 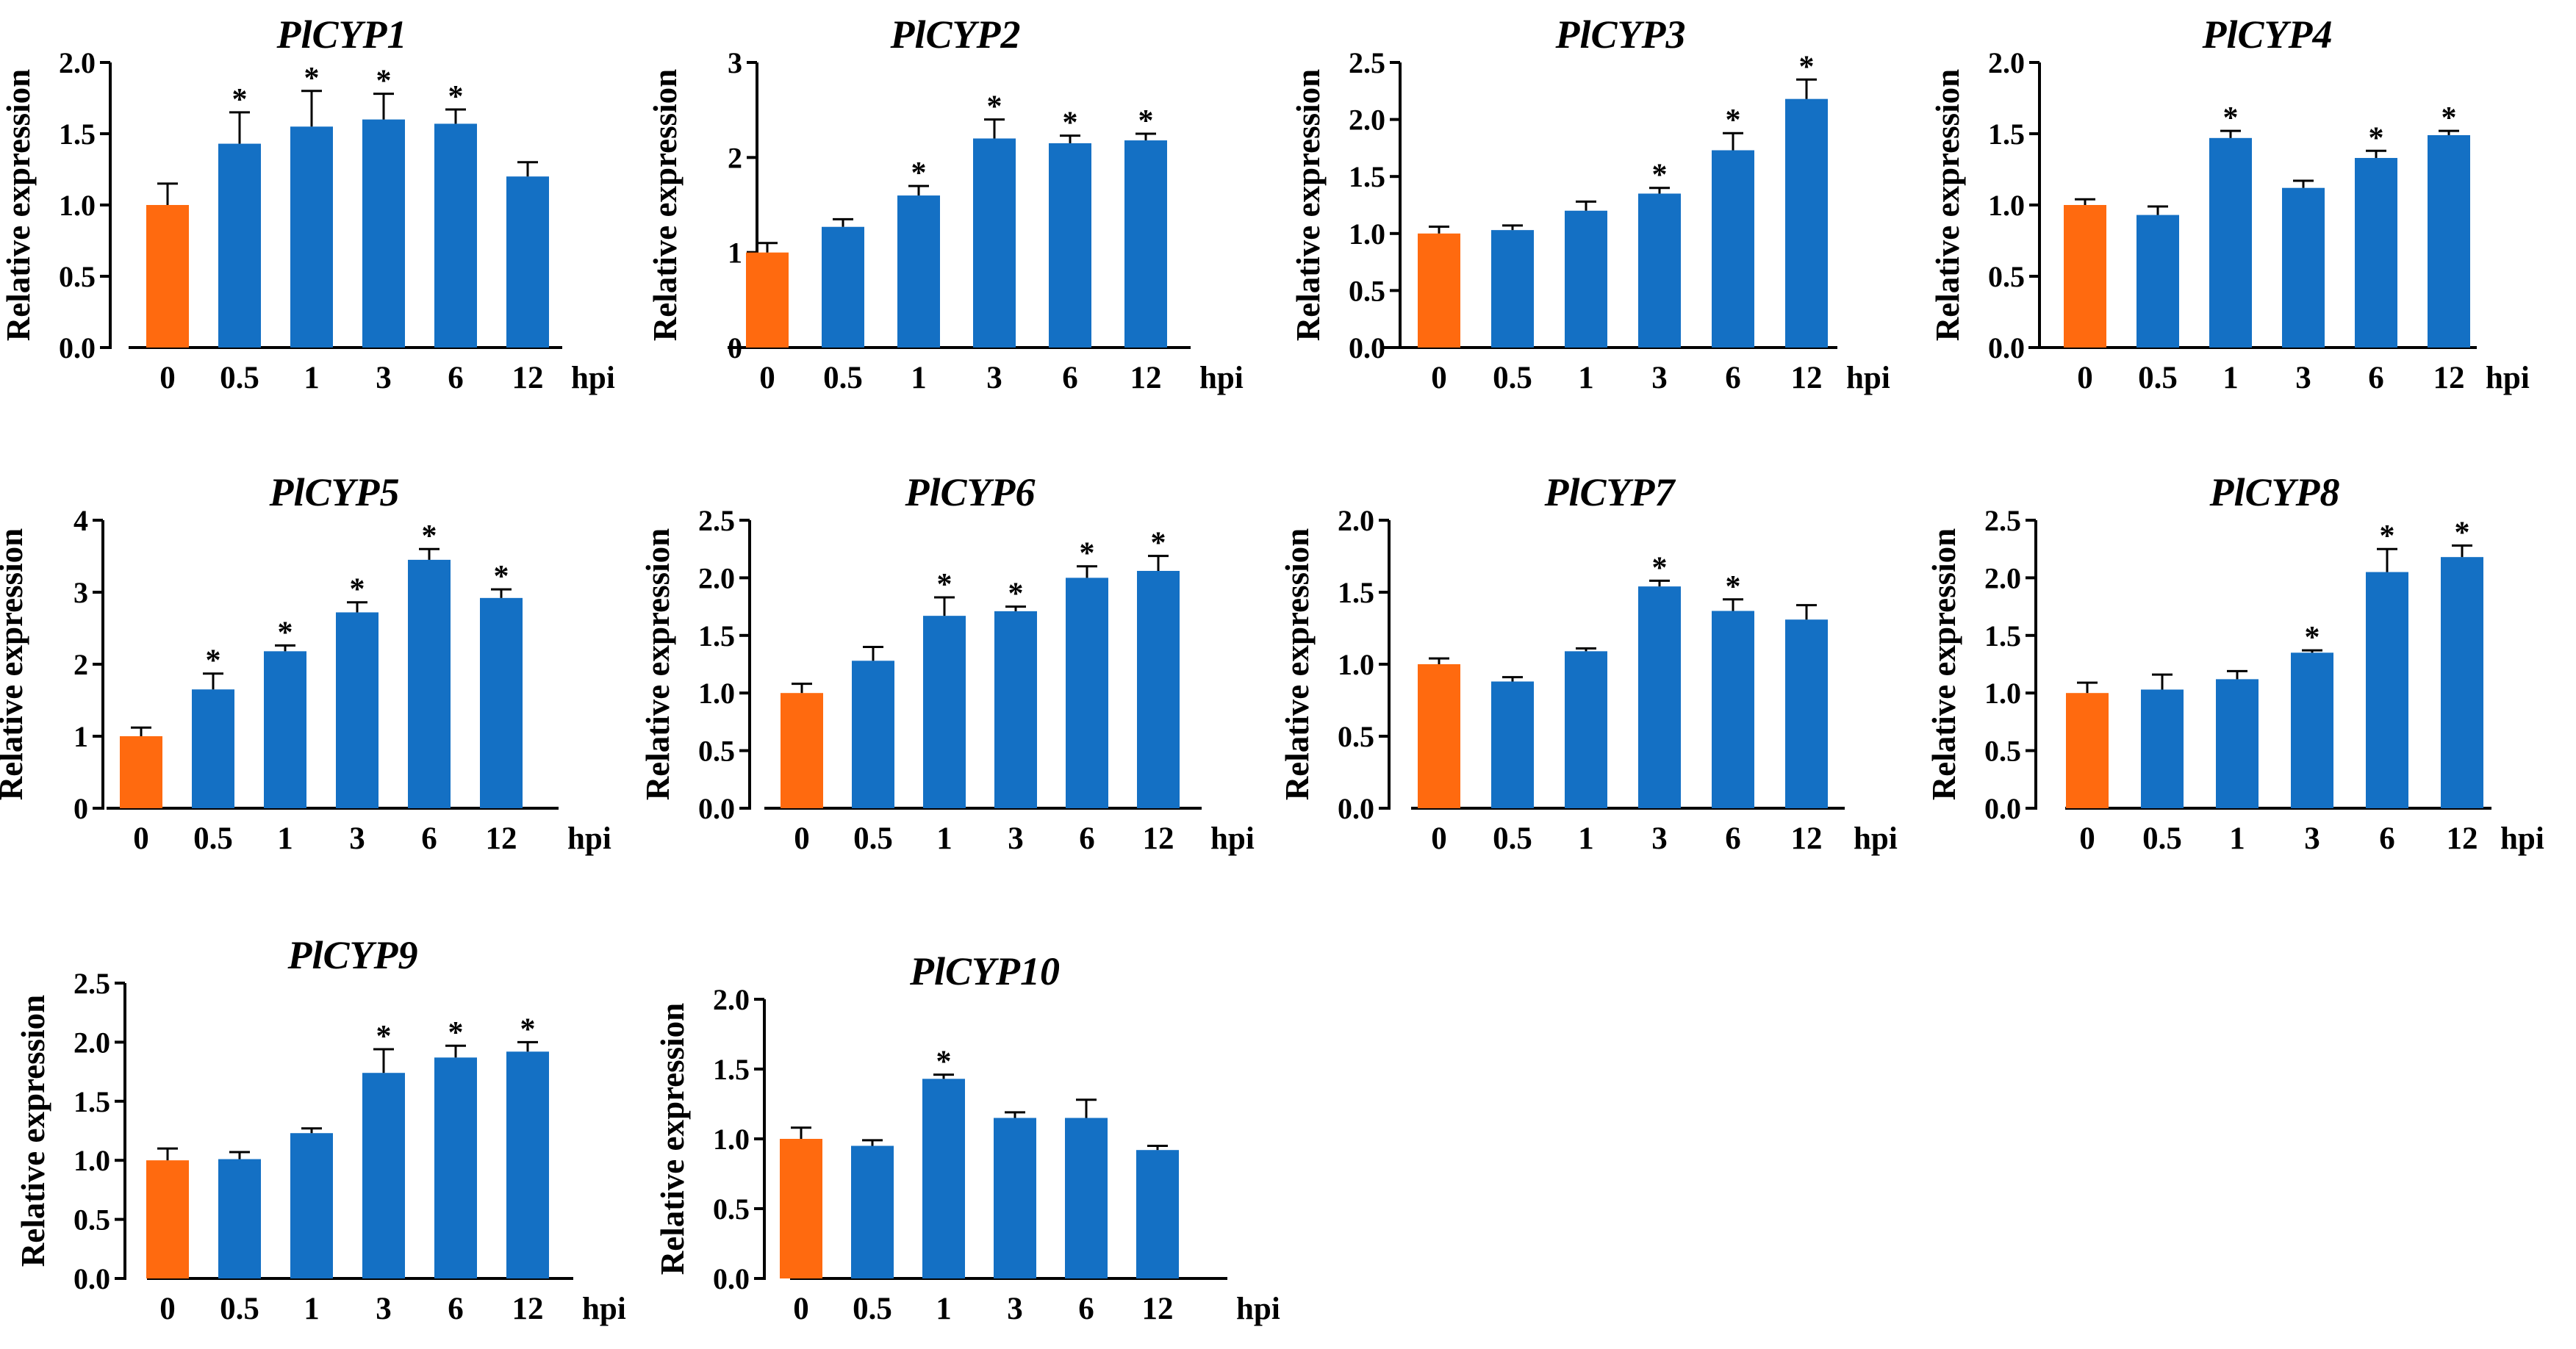 What do you see at coordinates (91, 1278) in the screenshot?
I see `panel-9-y-tick-label: 0.0` at bounding box center [91, 1278].